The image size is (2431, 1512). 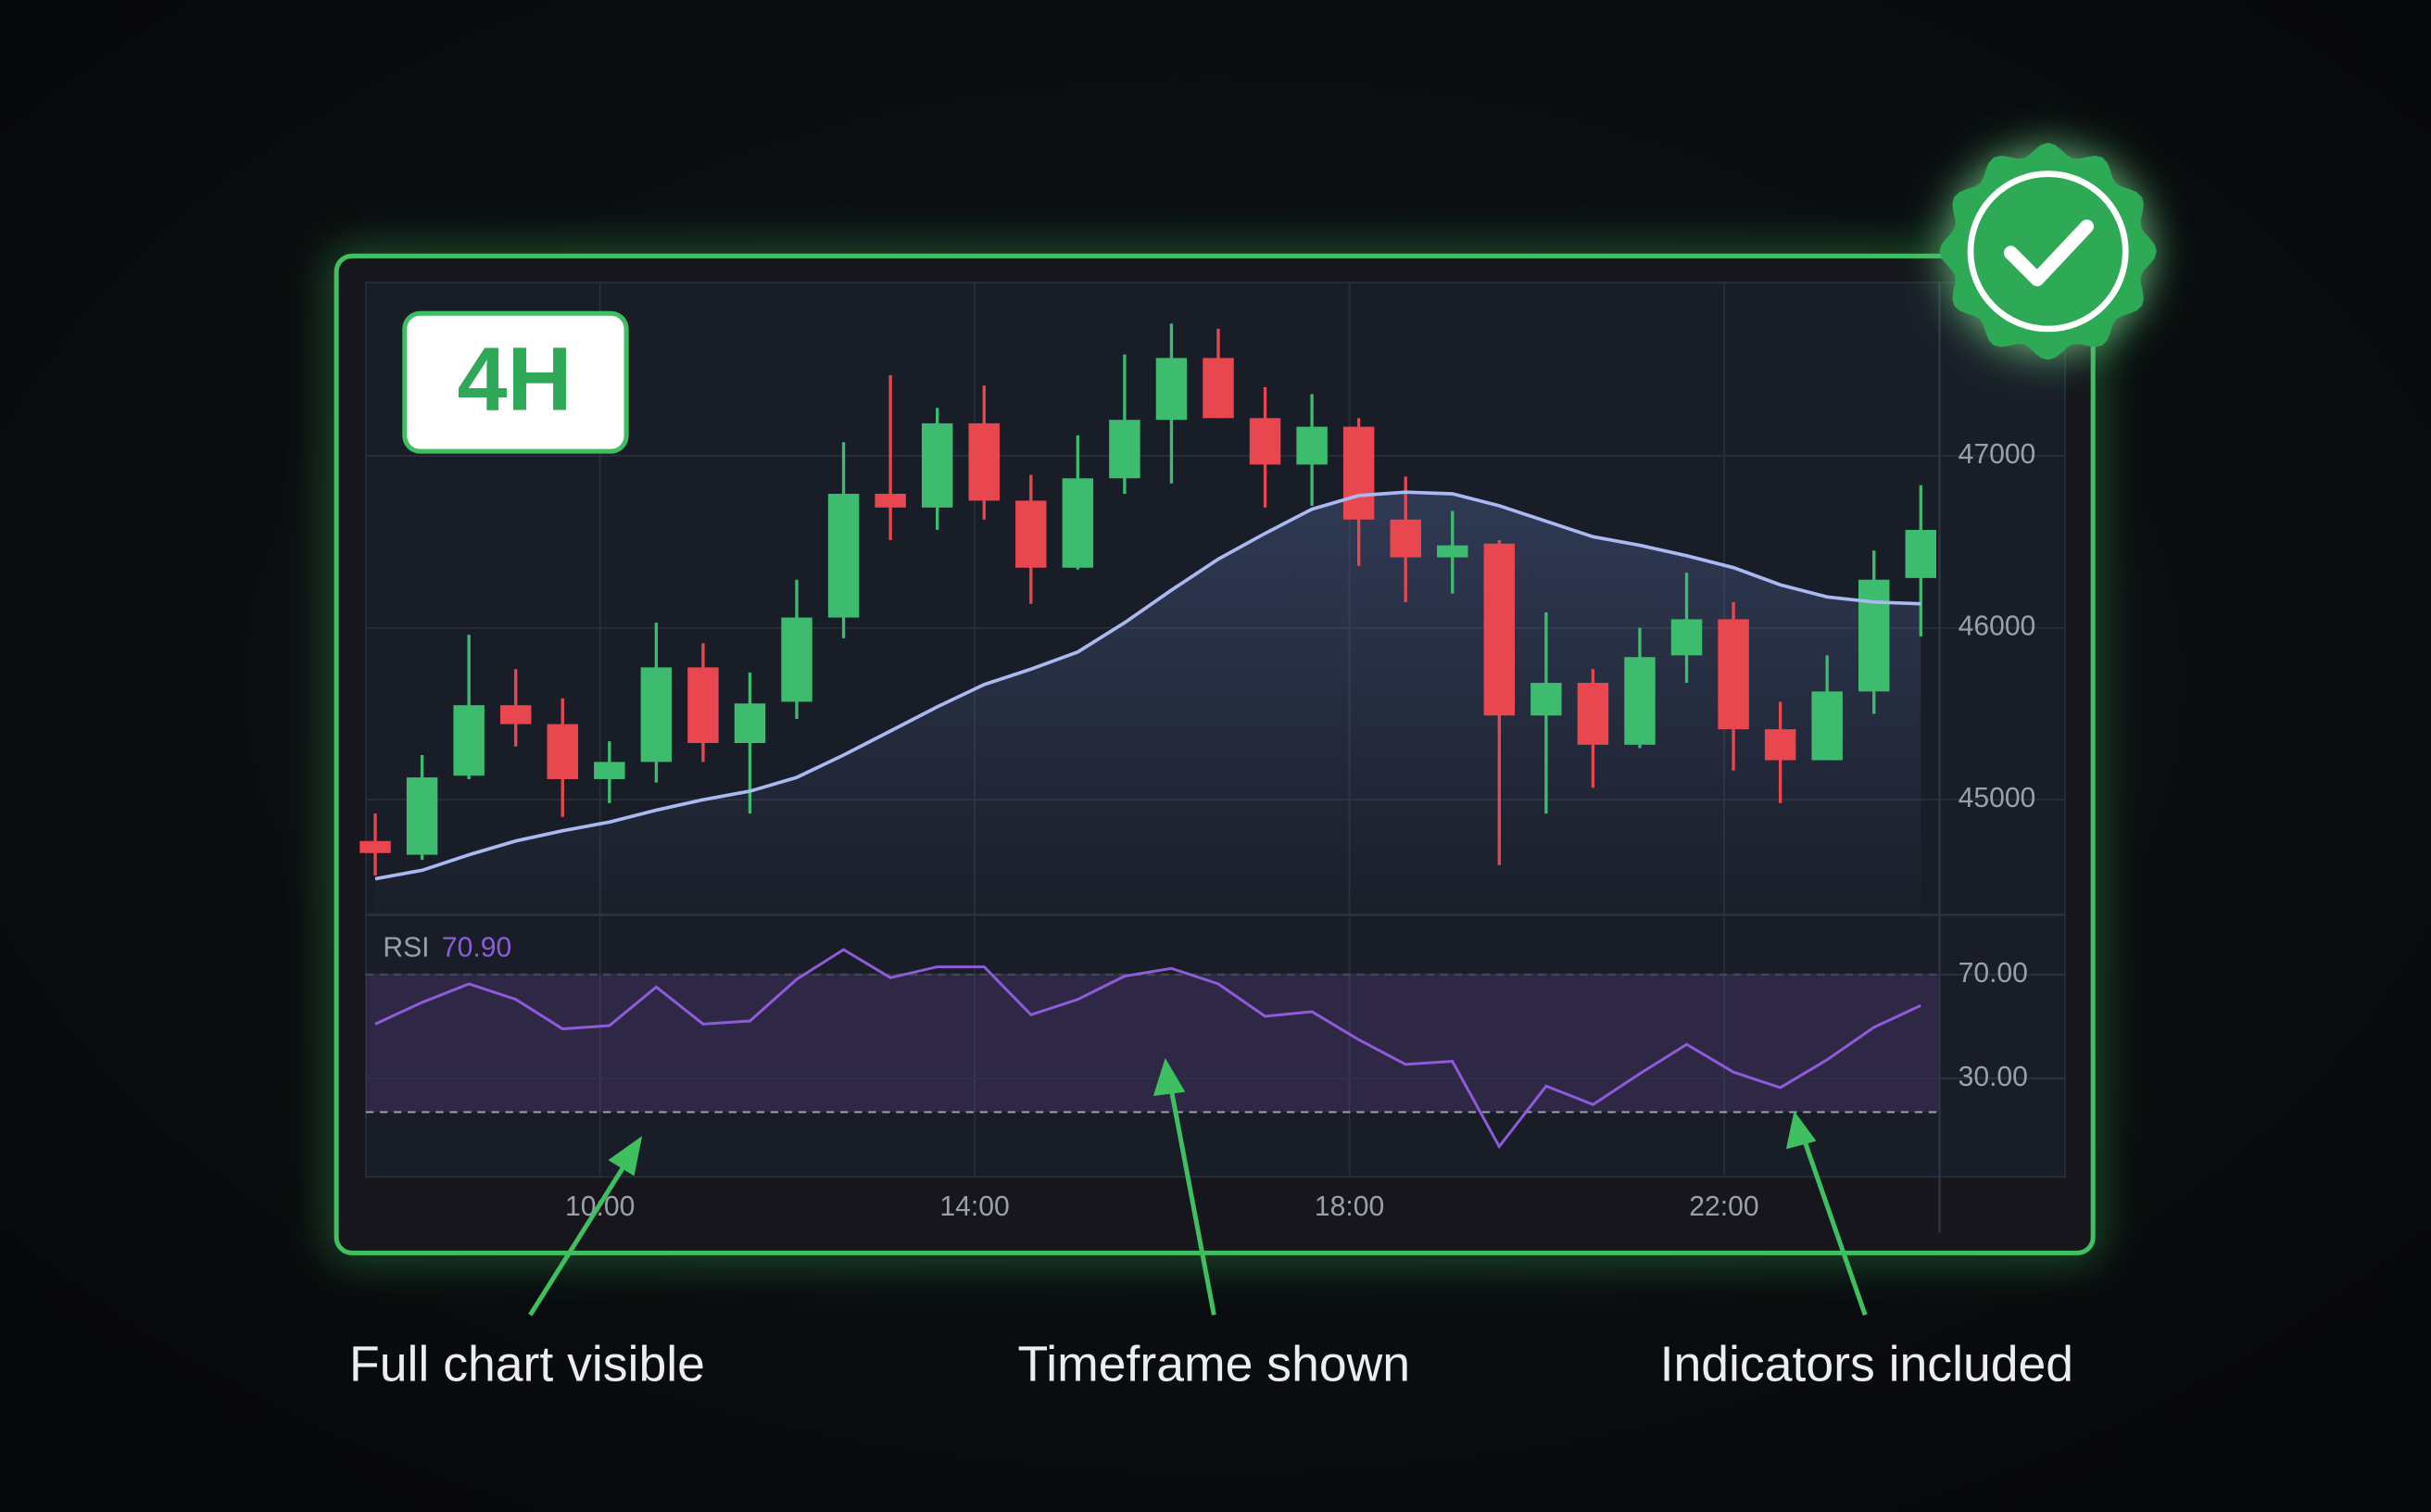 What do you see at coordinates (477, 947) in the screenshot?
I see `rsi-value: 70.90` at bounding box center [477, 947].